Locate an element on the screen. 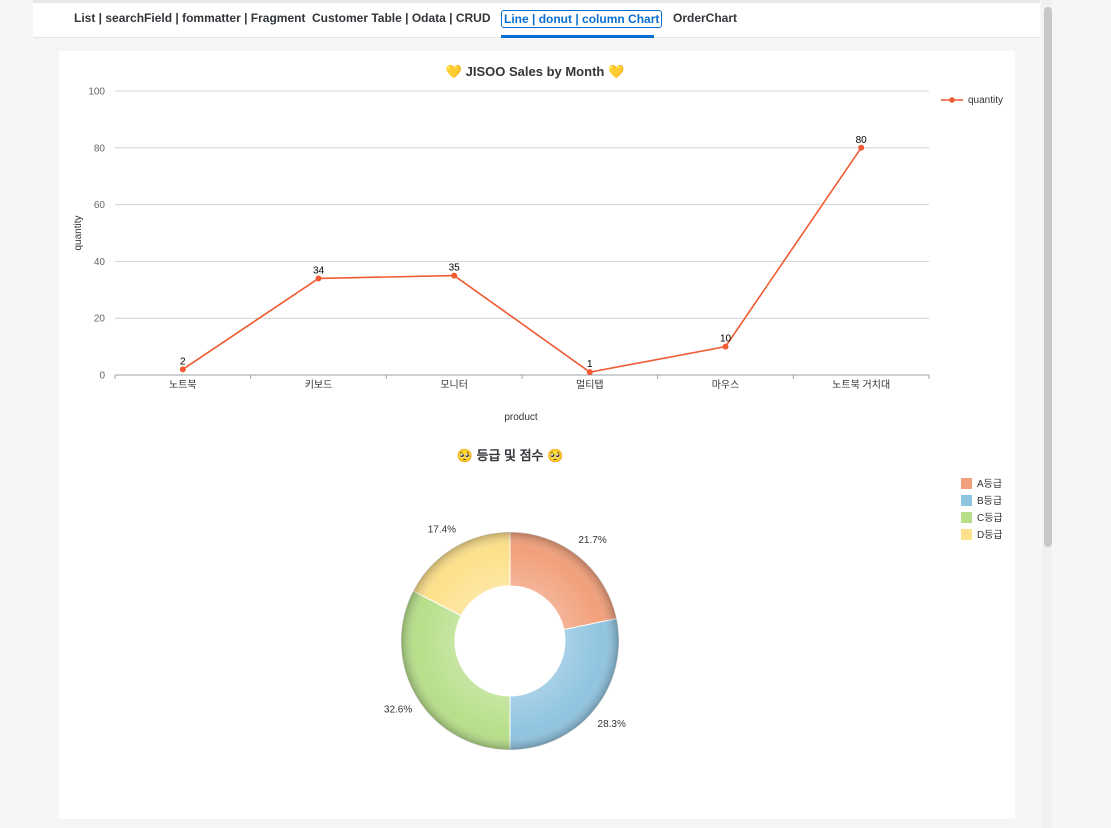 This screenshot has width=1111, height=828. tab-charts: Line | donut | column Chart is located at coordinates (582, 20).